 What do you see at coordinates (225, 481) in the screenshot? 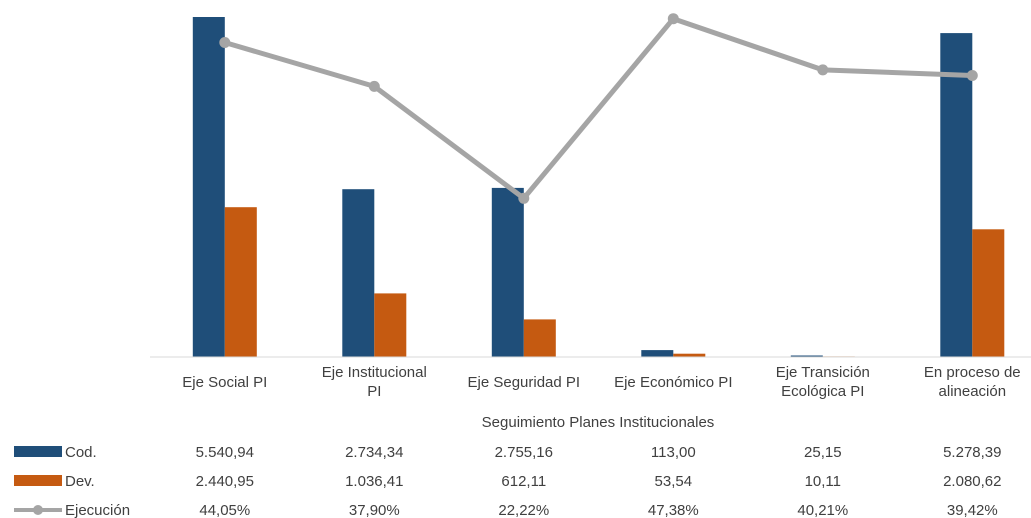
I see `table-value-1-0: 2.440,95` at bounding box center [225, 481].